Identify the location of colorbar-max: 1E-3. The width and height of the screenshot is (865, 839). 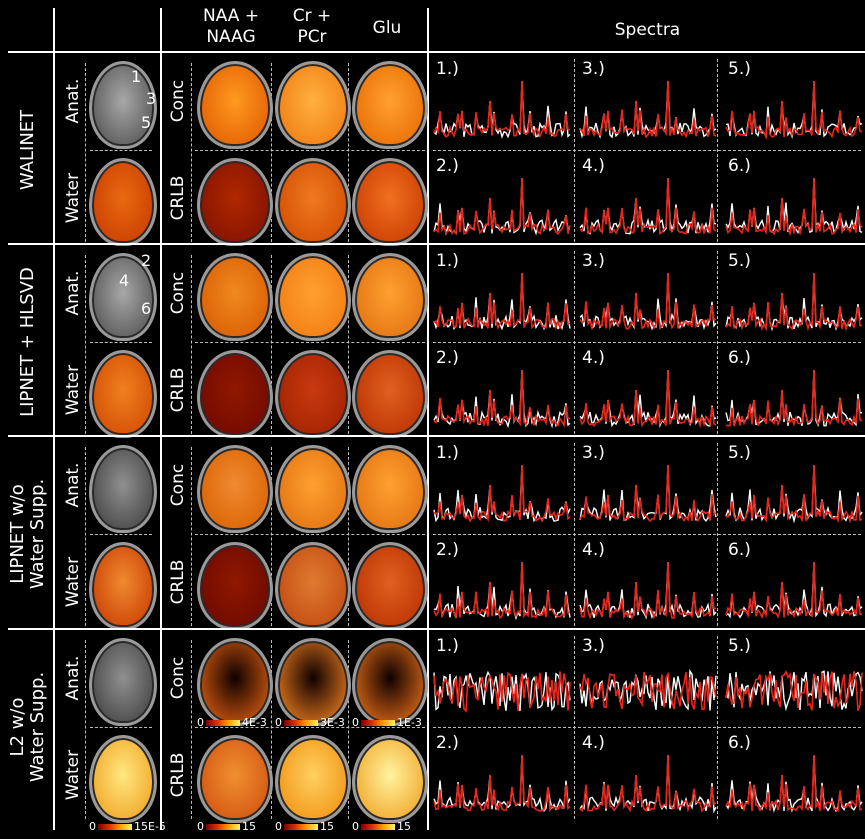
(409, 722).